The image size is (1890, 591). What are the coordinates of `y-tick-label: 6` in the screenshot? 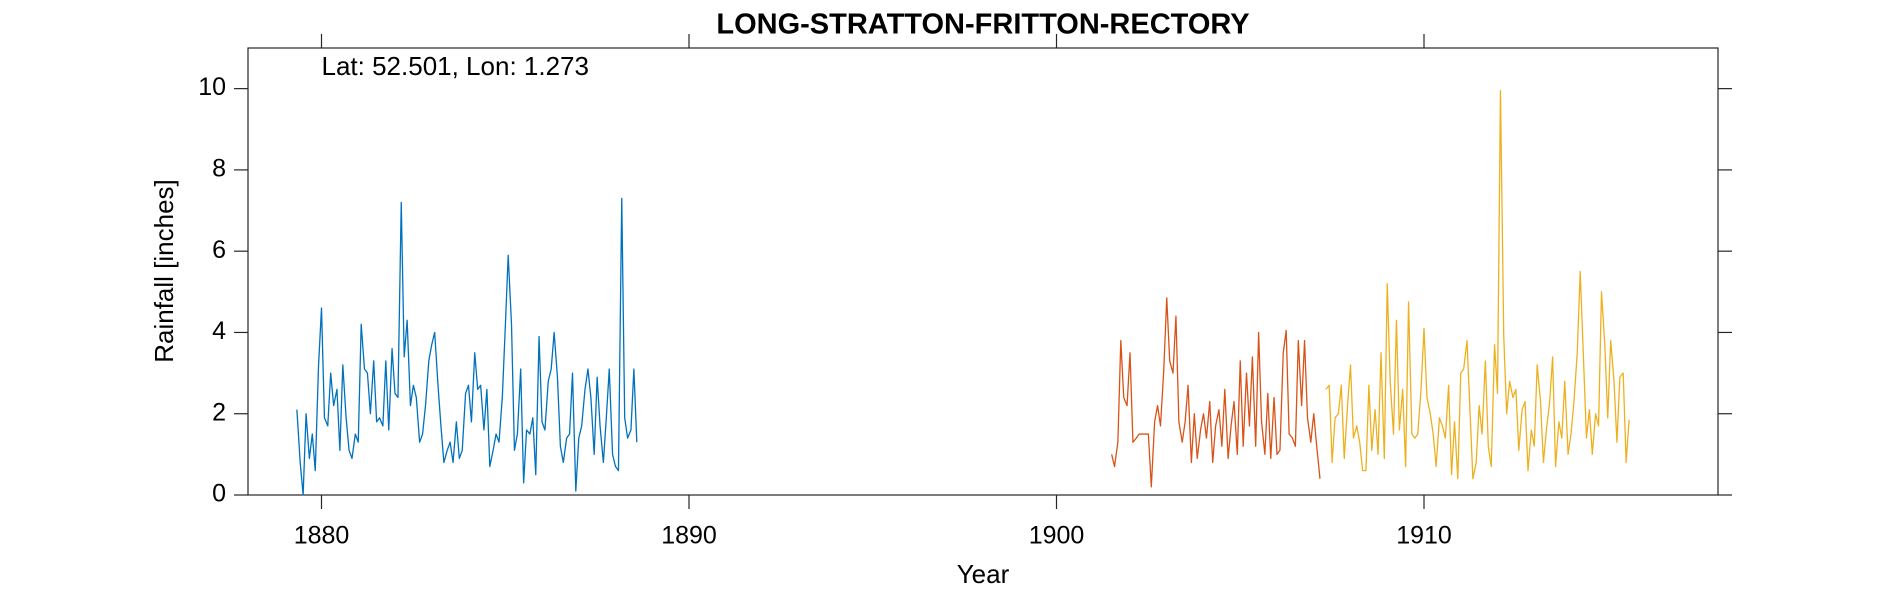 It's located at (219, 250).